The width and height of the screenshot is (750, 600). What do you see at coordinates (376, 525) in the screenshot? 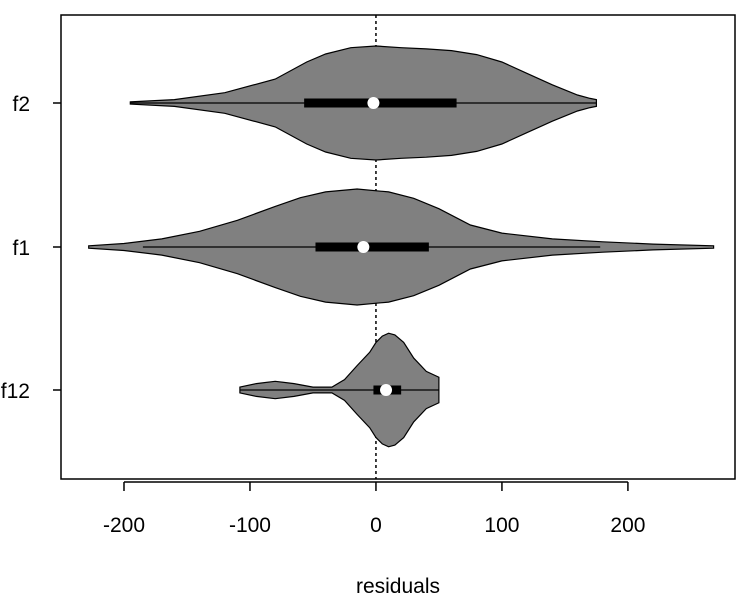
I see `x-tick-label: 0` at bounding box center [376, 525].